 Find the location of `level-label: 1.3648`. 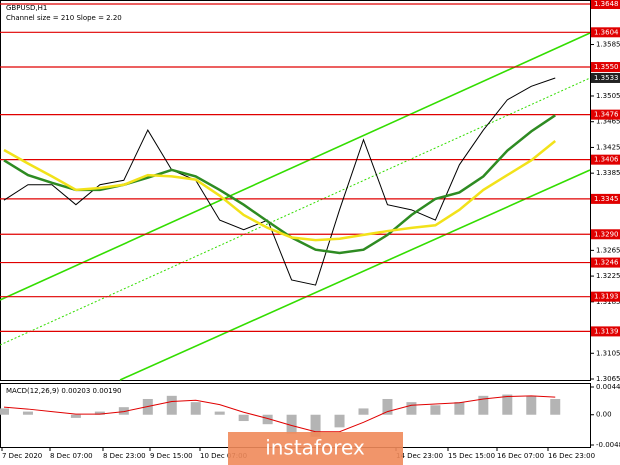

level-label: 1.3648 is located at coordinates (606, 4).